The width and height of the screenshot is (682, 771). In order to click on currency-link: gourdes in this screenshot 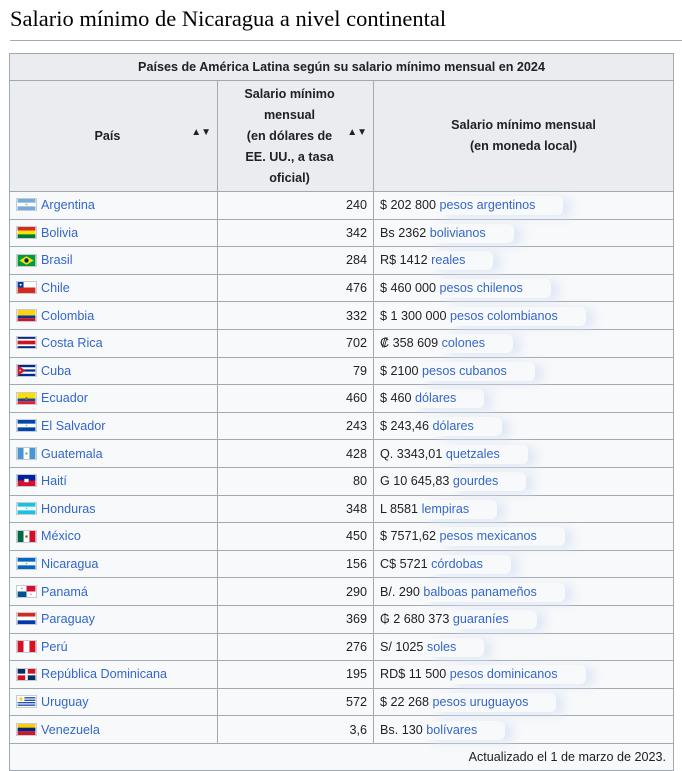, I will do `click(475, 481)`.